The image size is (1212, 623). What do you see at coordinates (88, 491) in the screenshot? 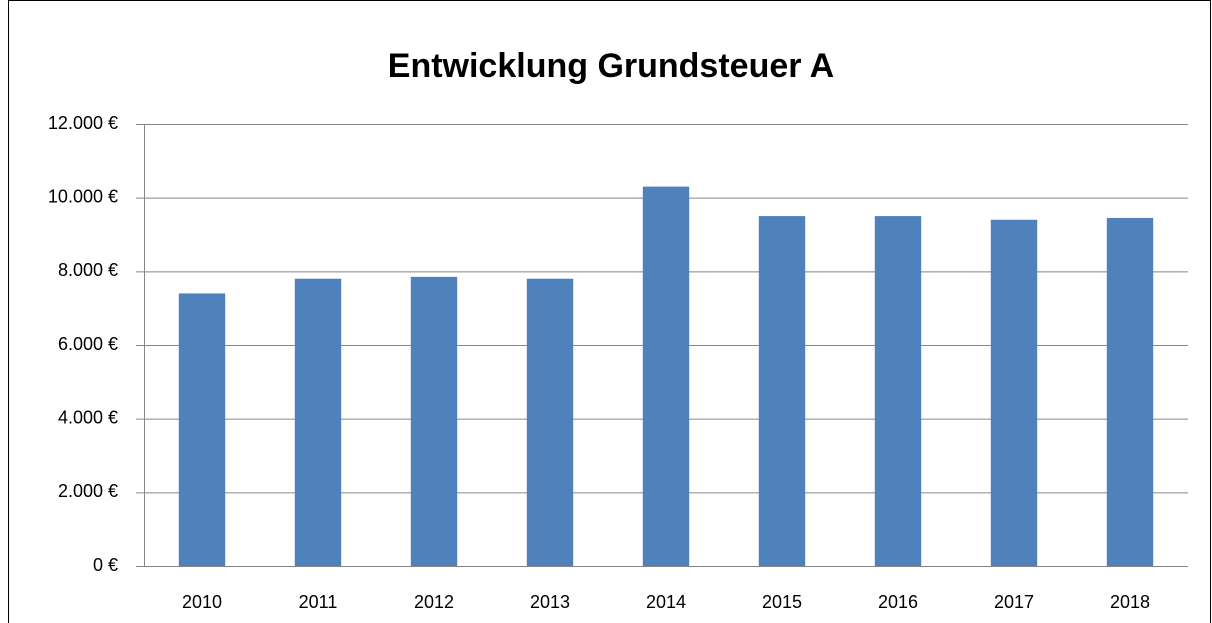
I see `y-tick-label: 2.000 €` at bounding box center [88, 491].